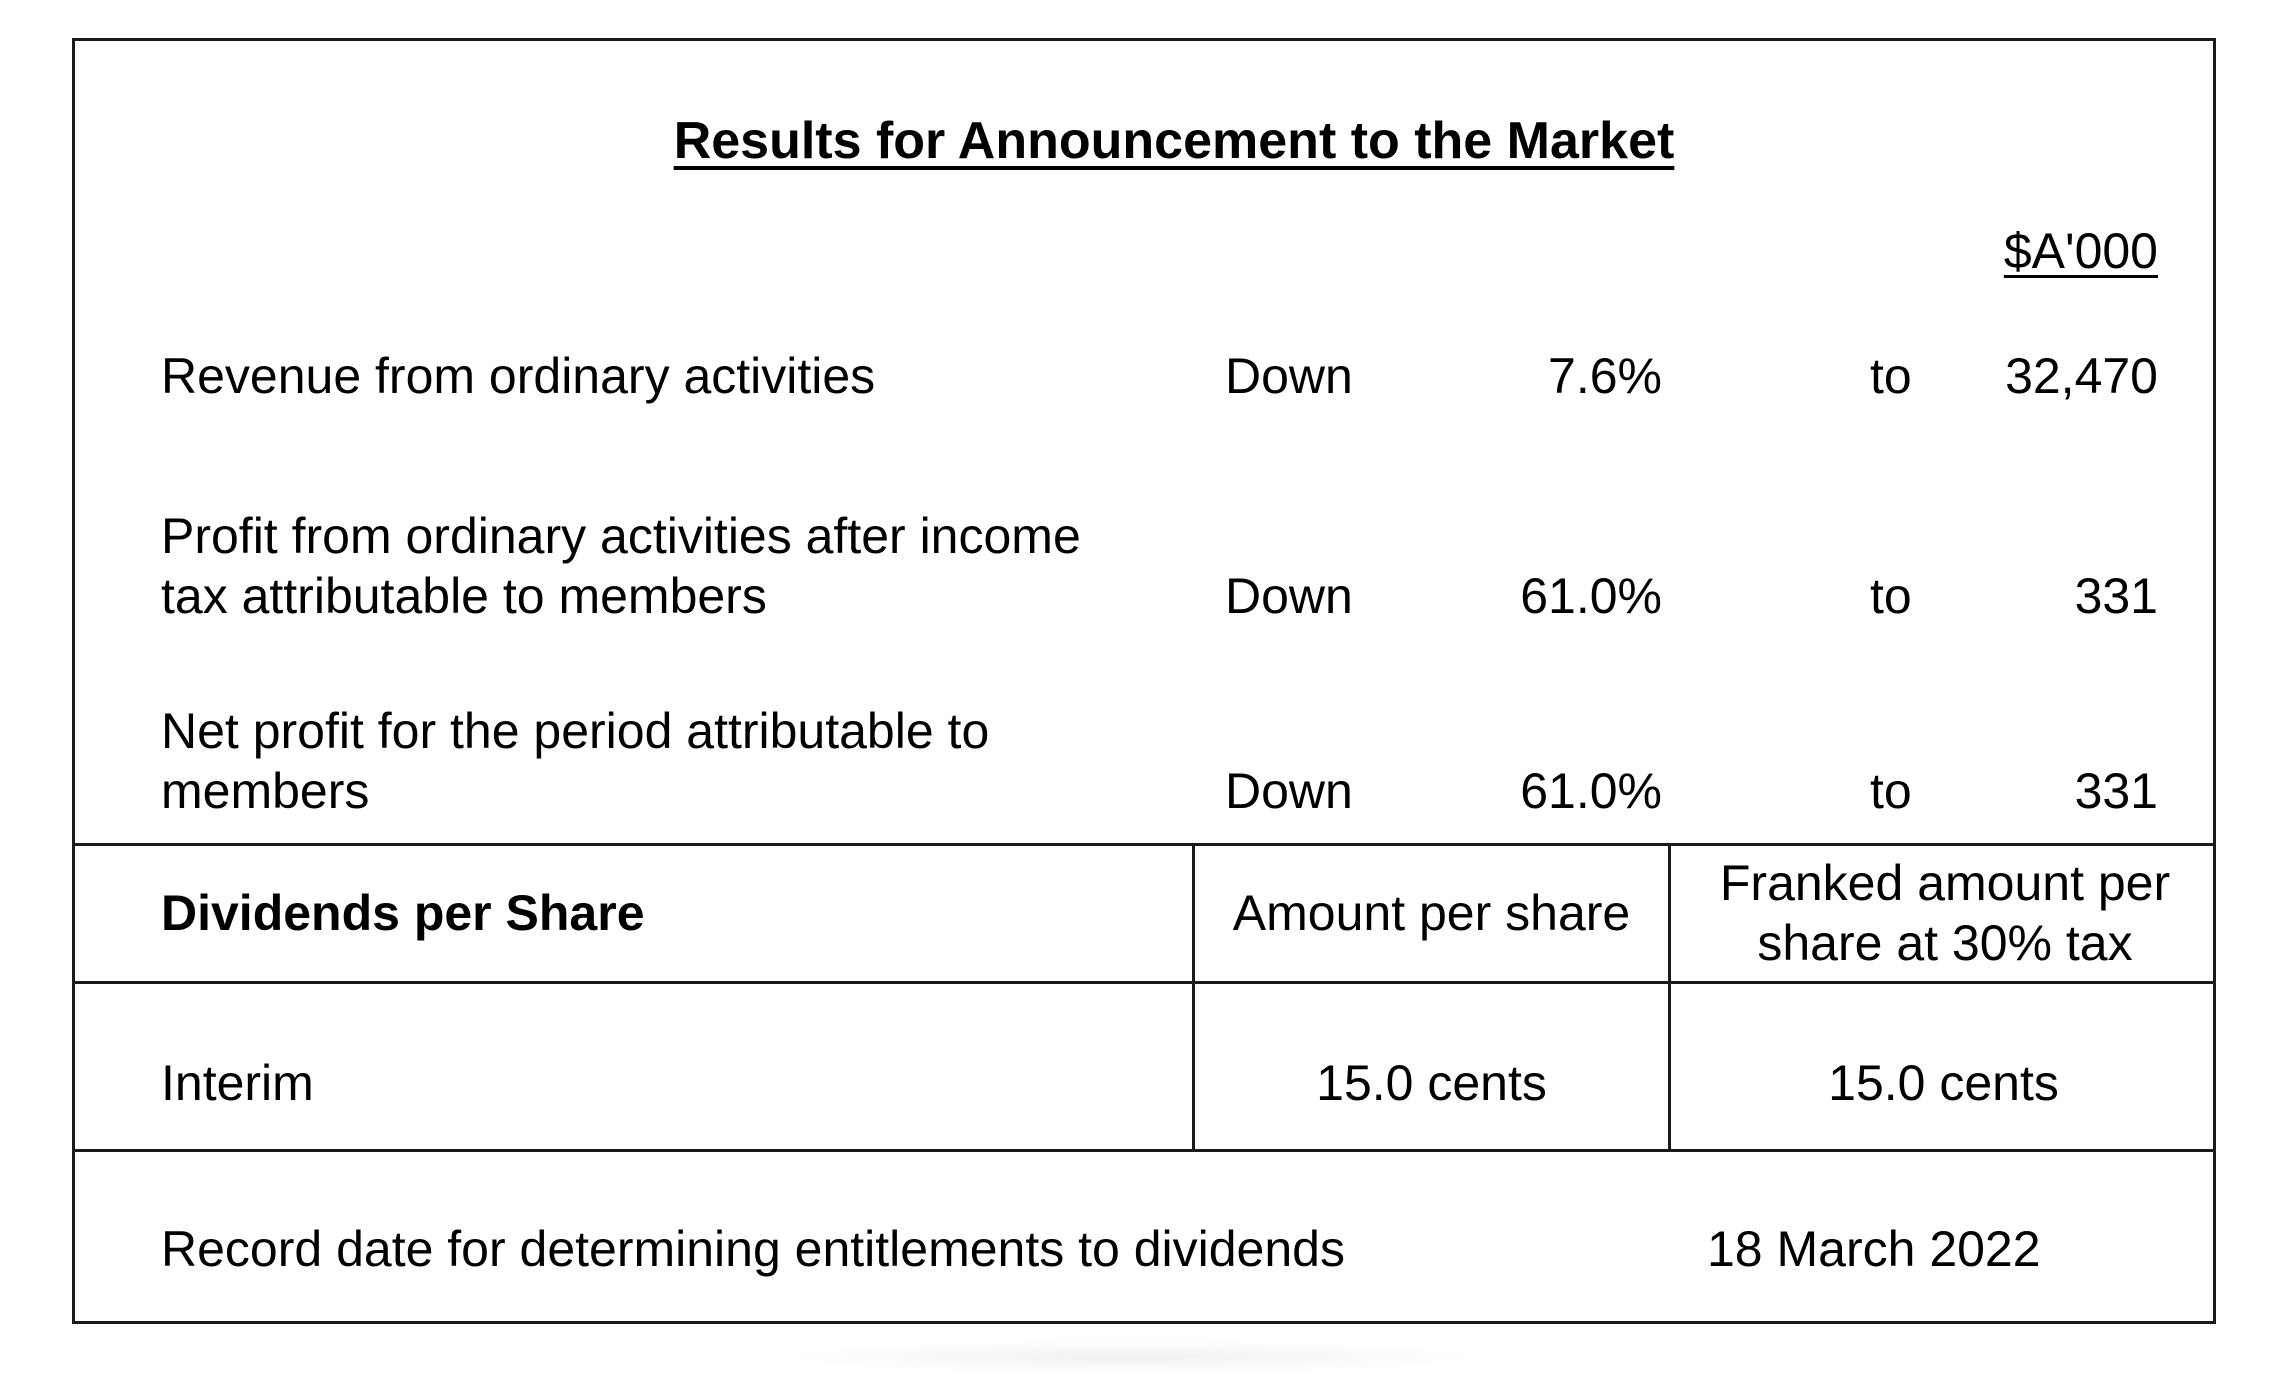  I want to click on result-to-profit-after-tax: to, so click(1891, 596).